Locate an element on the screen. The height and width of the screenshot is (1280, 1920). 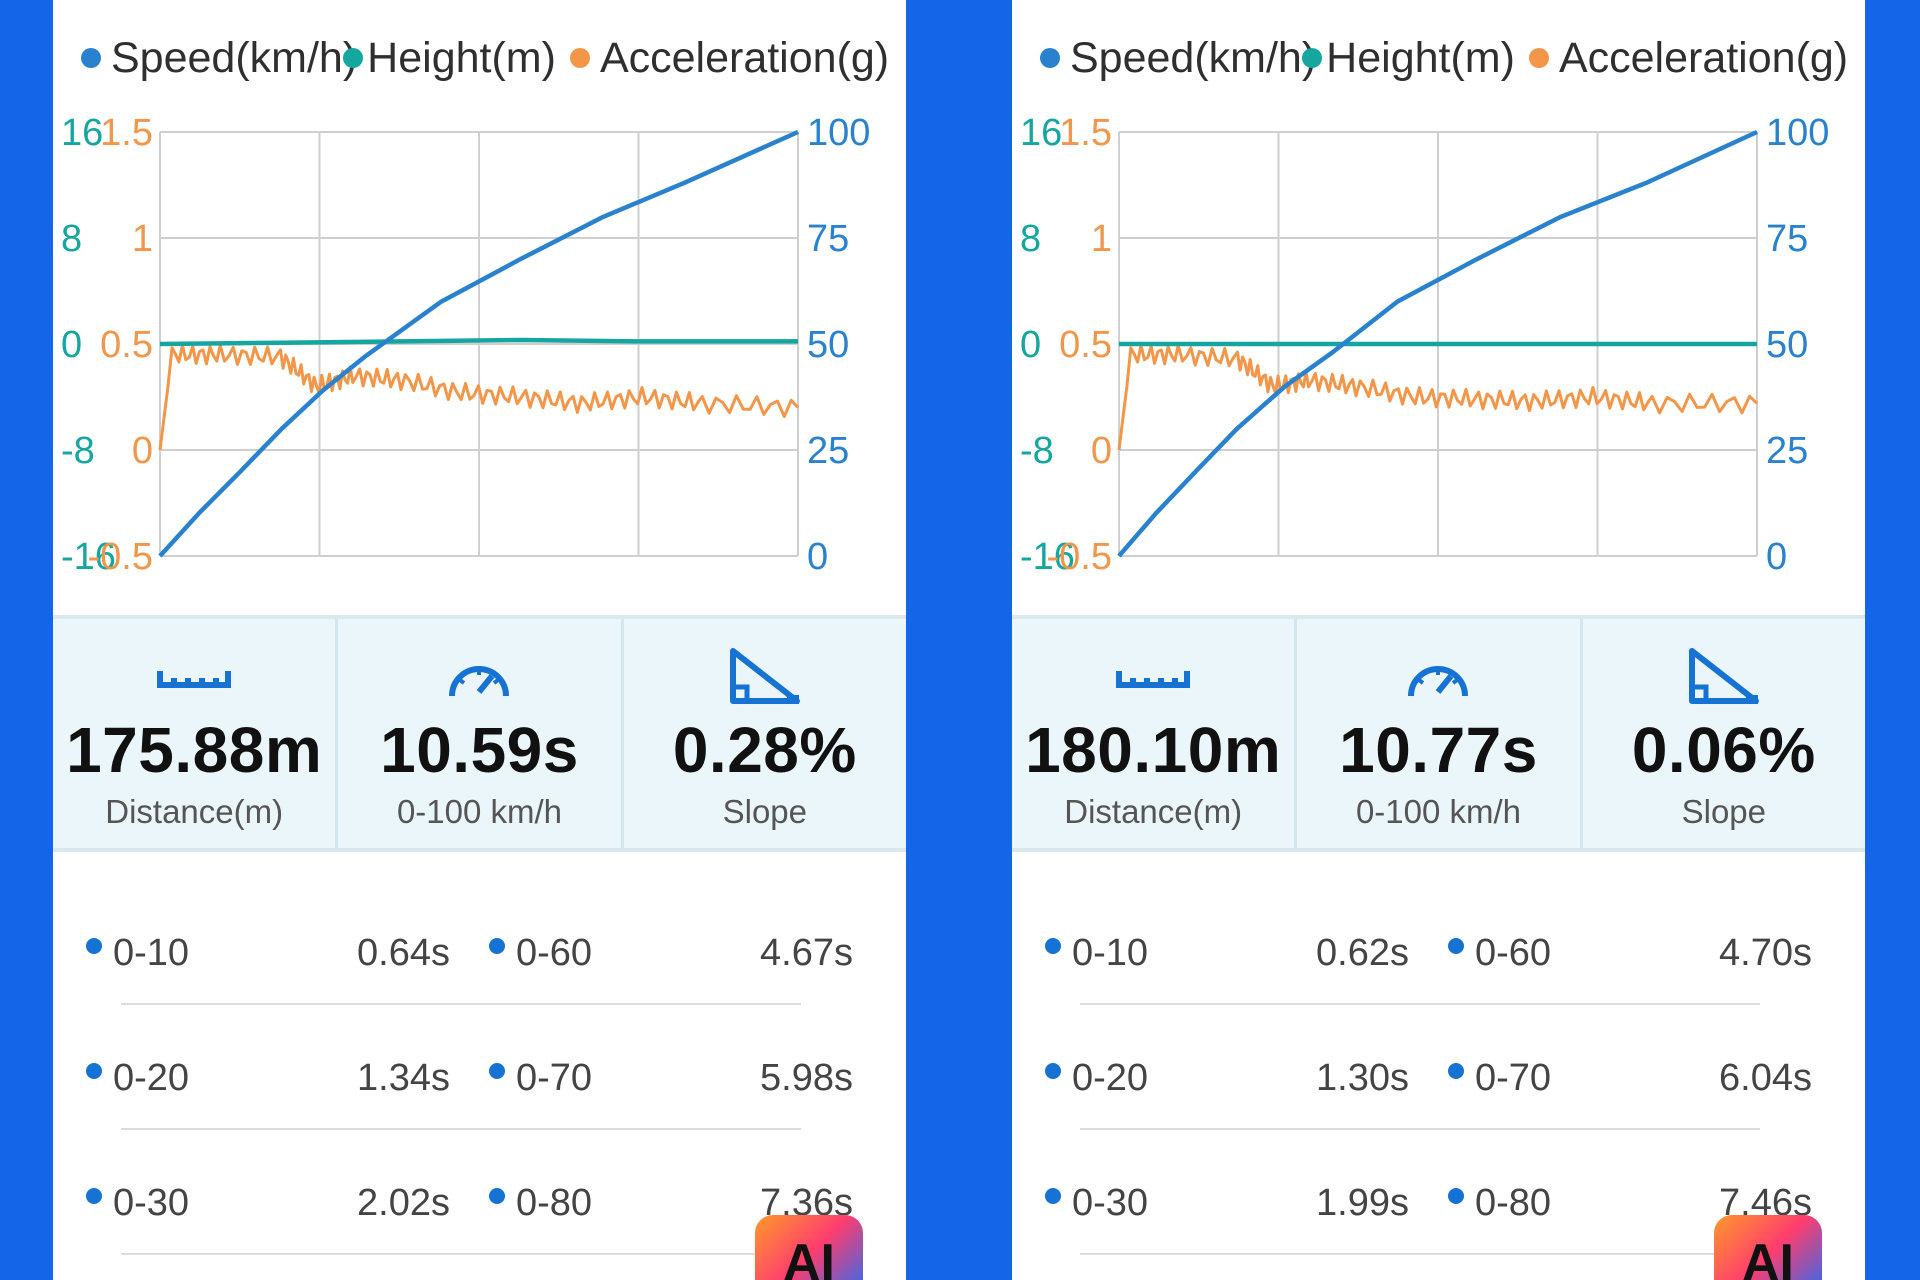
split-value: 6.04s is located at coordinates (1765, 1078).